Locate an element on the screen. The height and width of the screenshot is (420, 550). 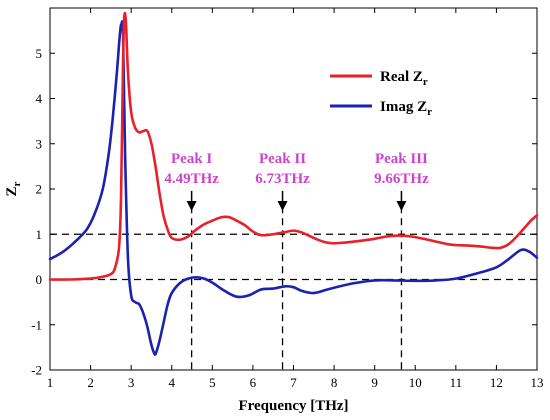
peak-frequency-1: 4.49THz is located at coordinates (191, 179).